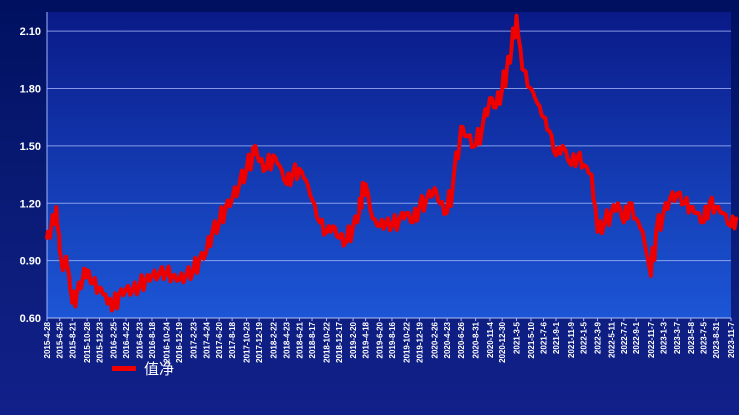 The height and width of the screenshot is (415, 739). I want to click on x-tick-label: 2023-5-8, so click(691, 337).